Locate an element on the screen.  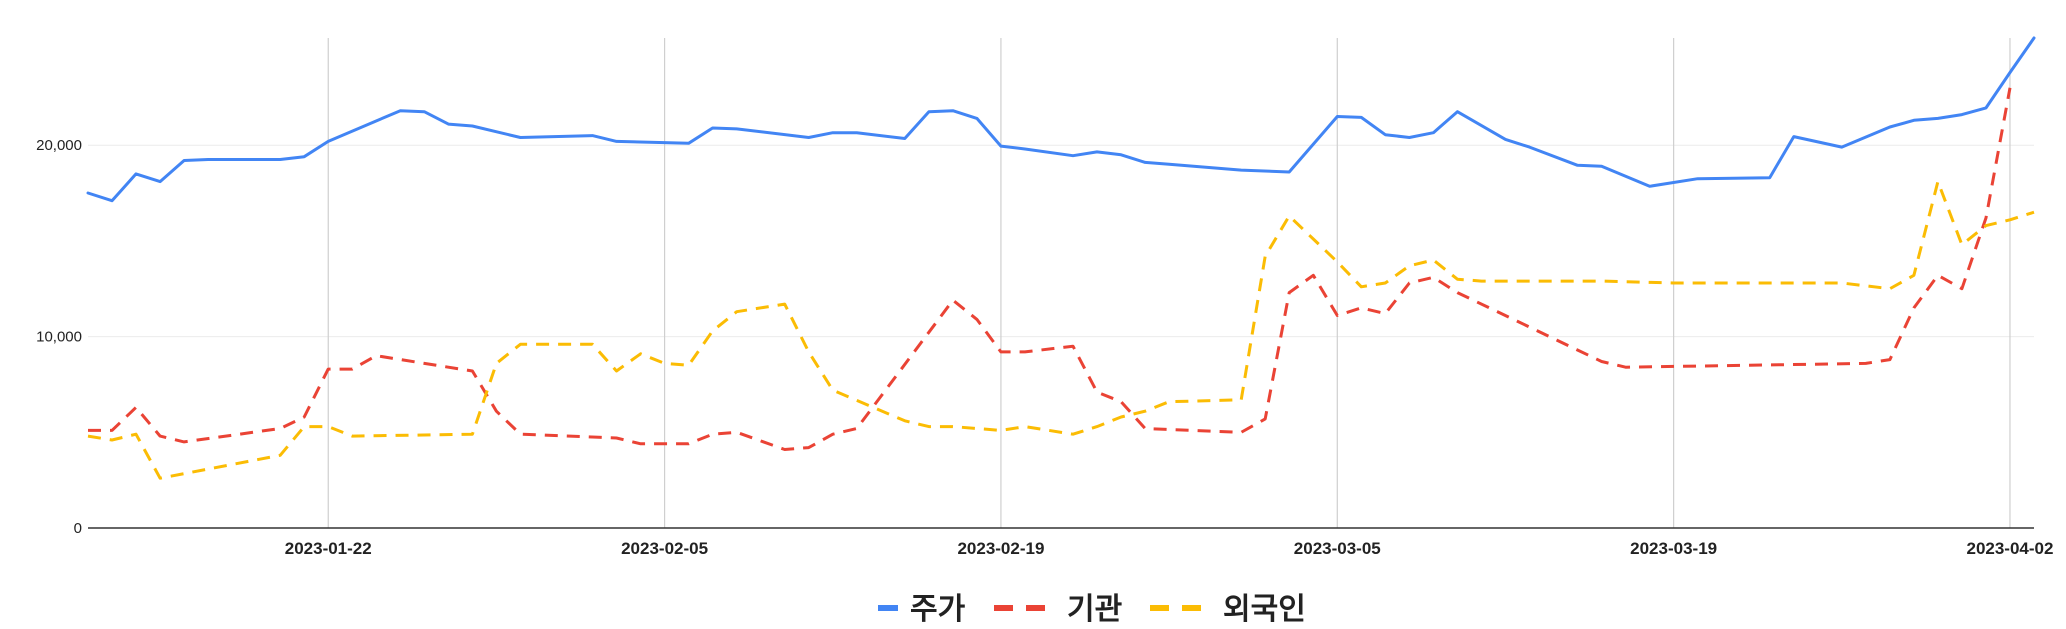
legend-label: 기관 is located at coordinates (1094, 609).